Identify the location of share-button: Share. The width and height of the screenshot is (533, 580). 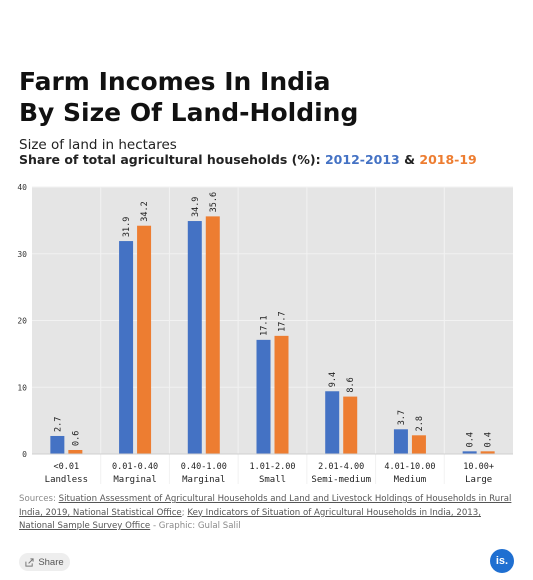
(44, 562).